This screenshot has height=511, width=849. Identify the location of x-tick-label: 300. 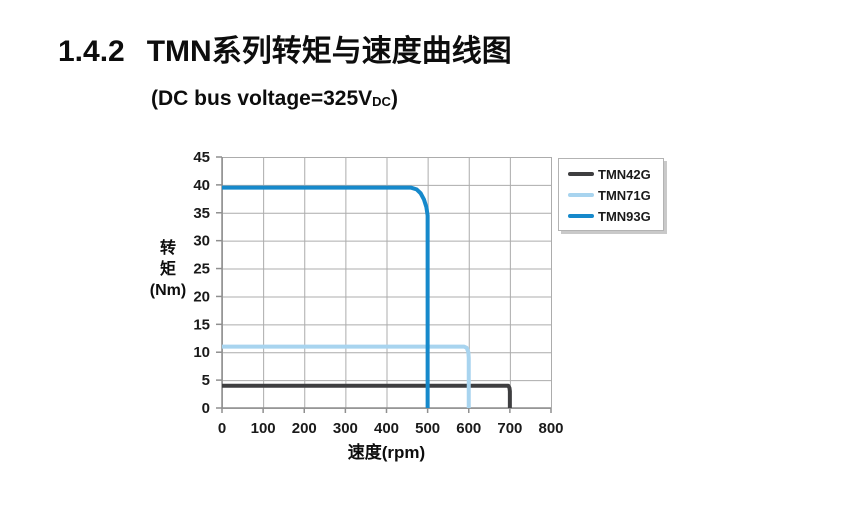
(345, 428).